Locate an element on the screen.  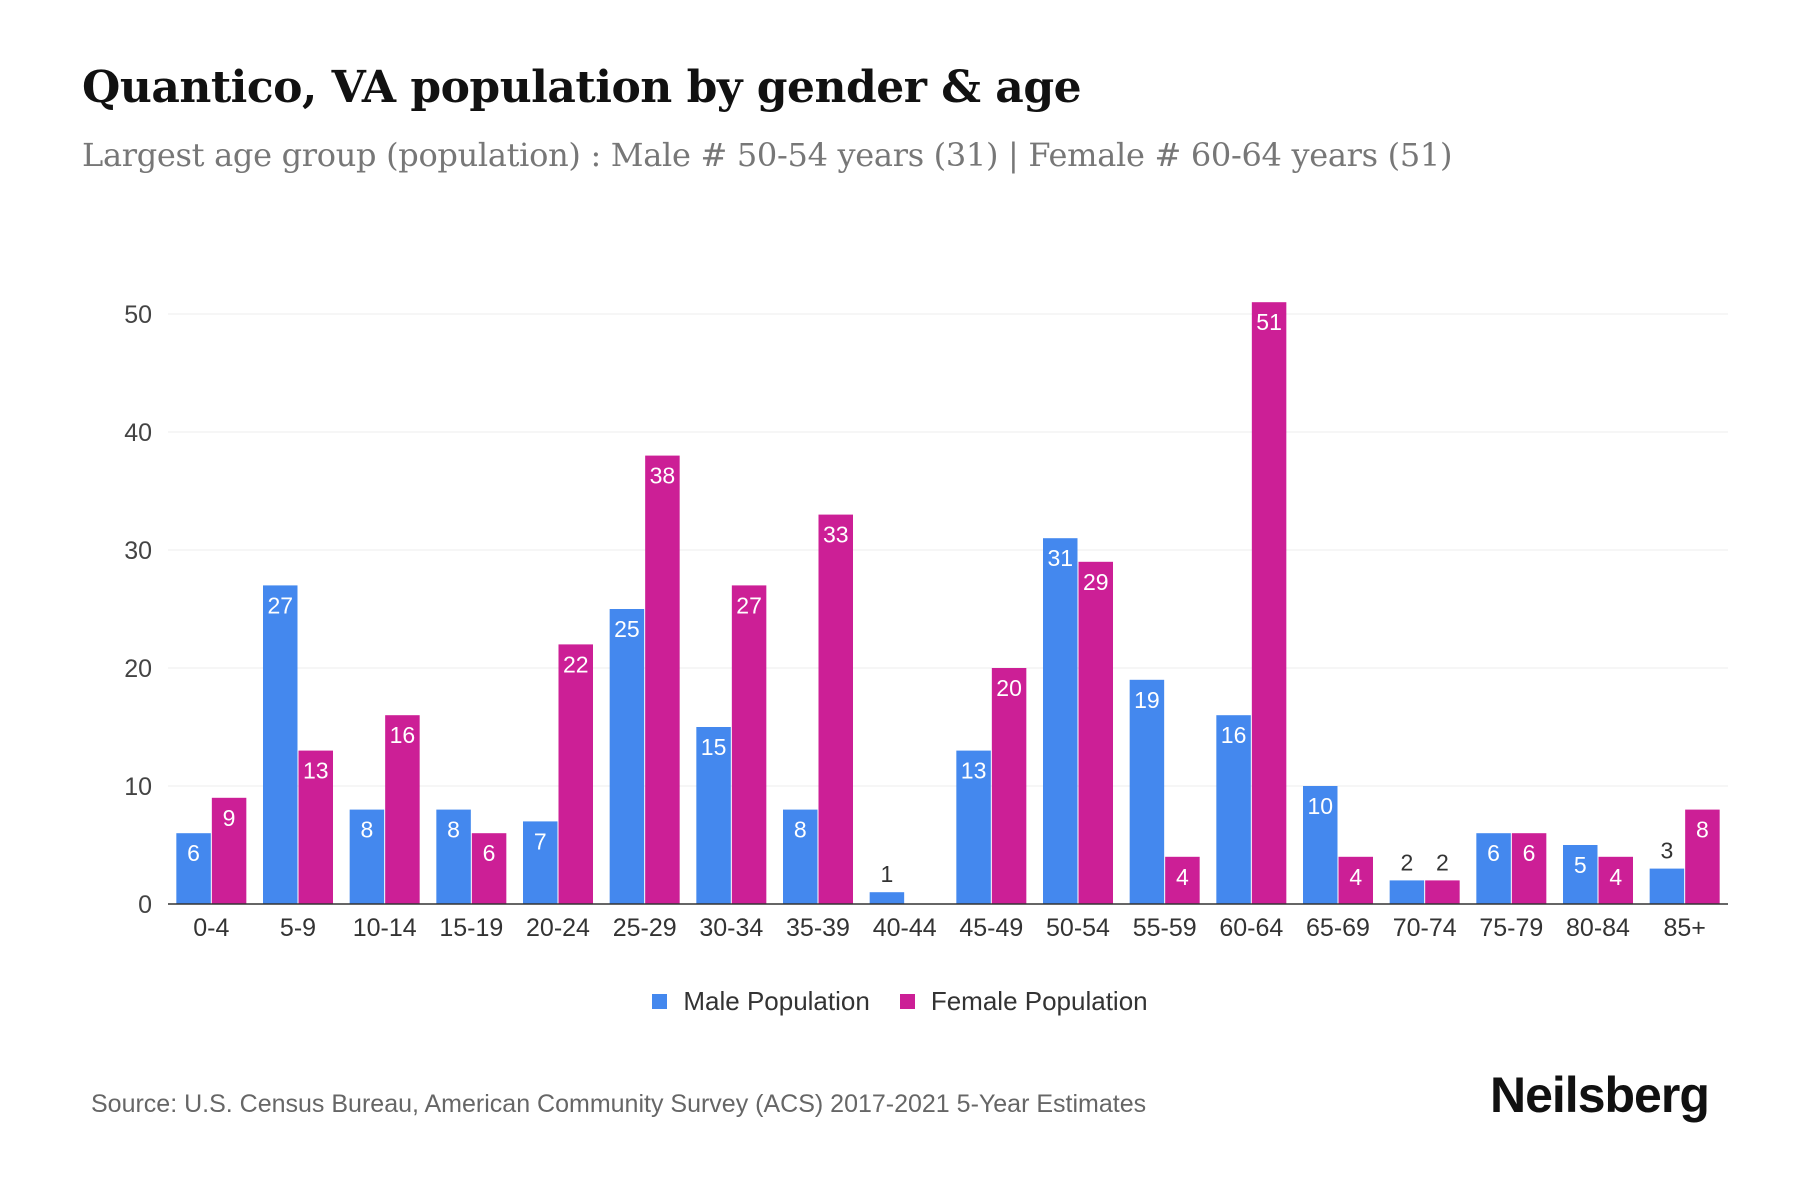
data-label: 3 is located at coordinates (1667, 851).